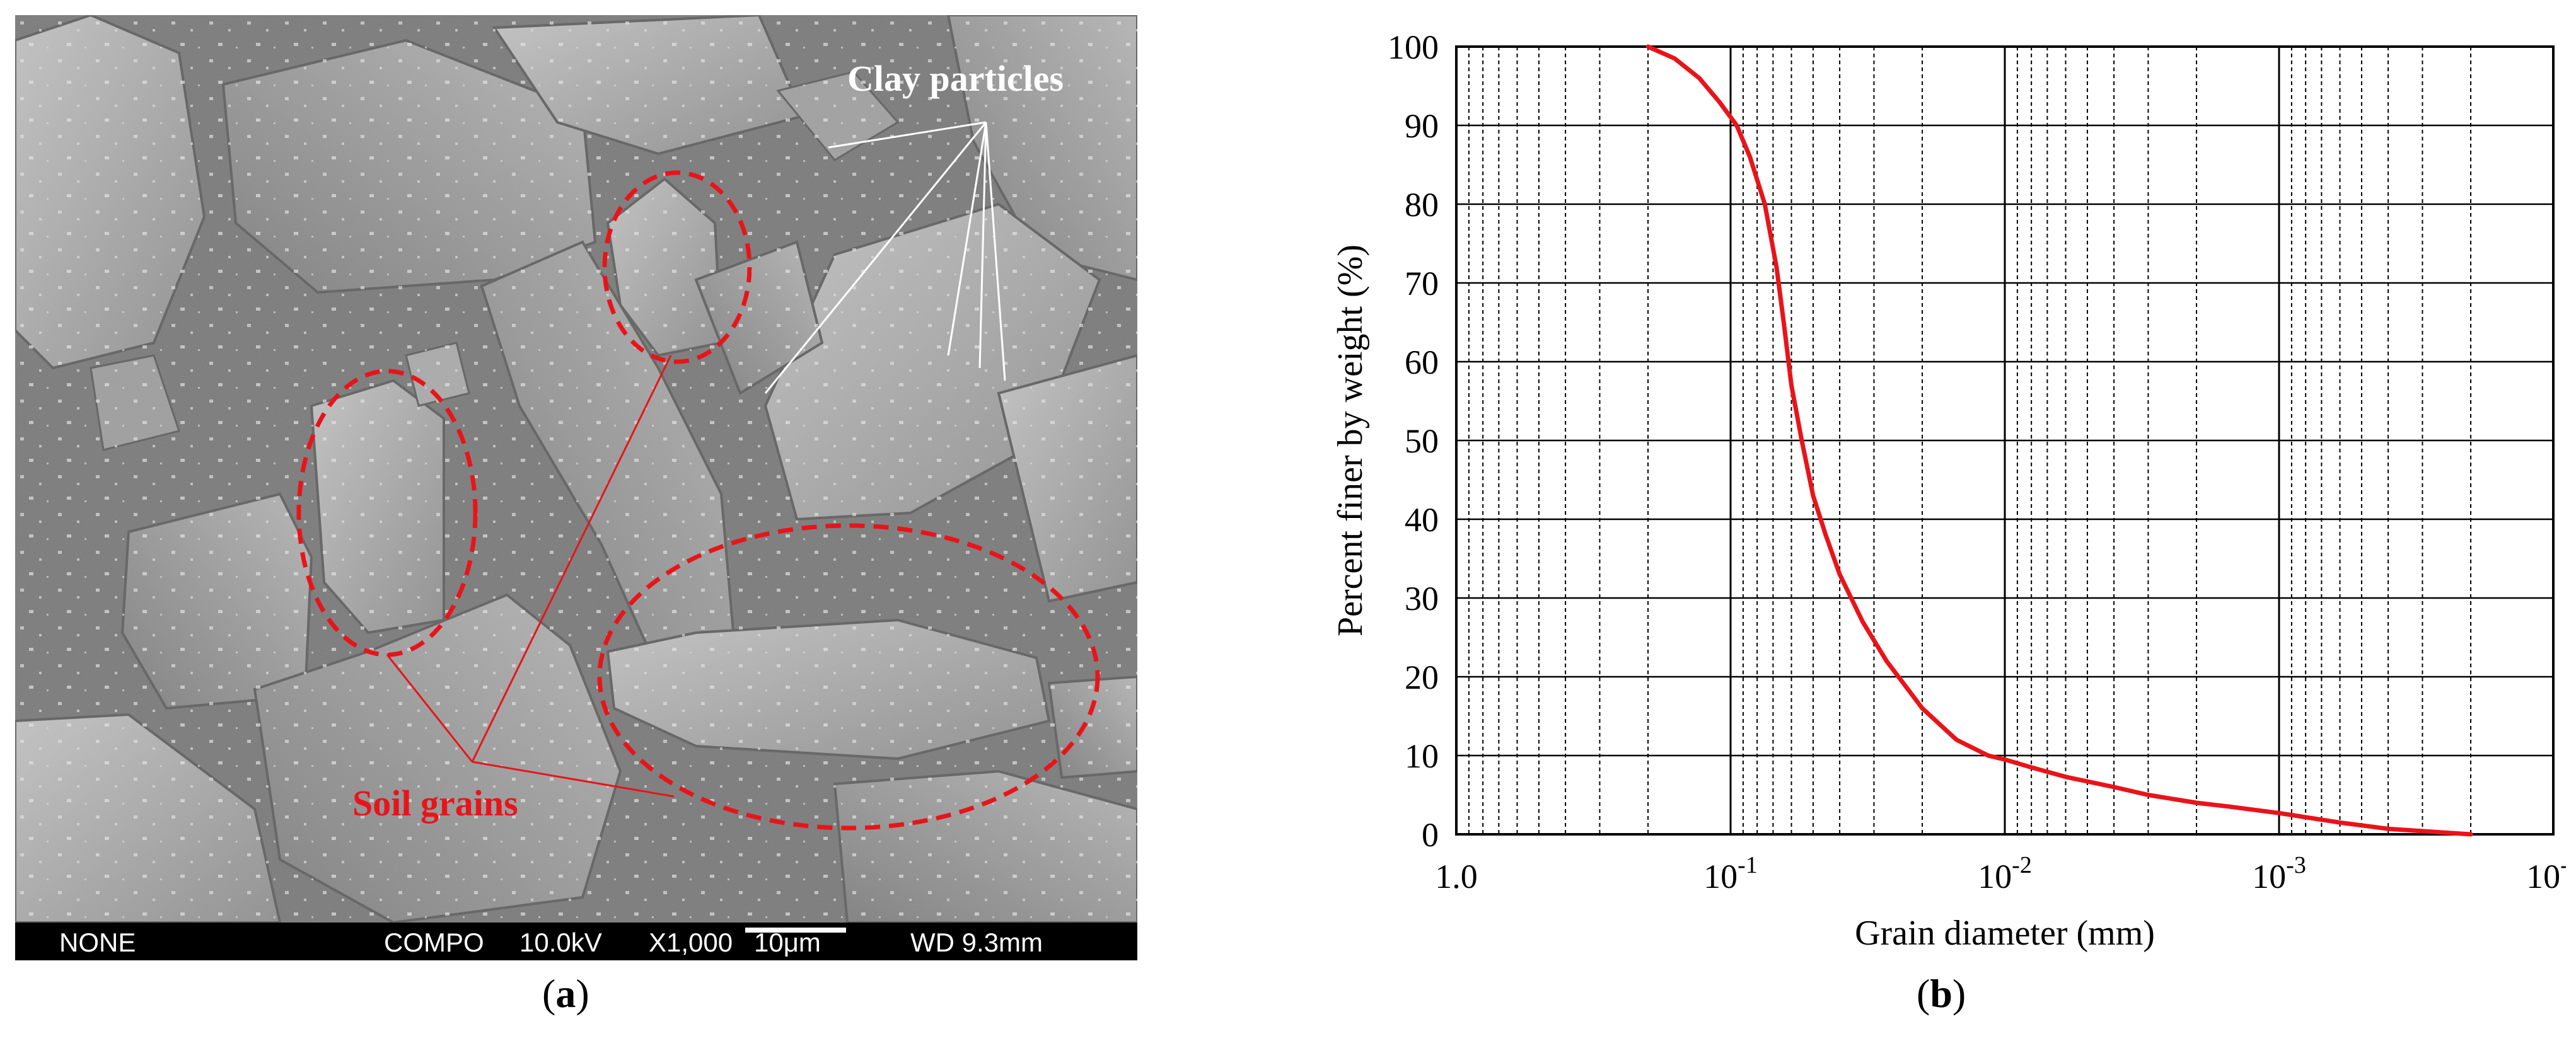 The height and width of the screenshot is (1041, 2576). I want to click on y-tick-label: 70, so click(1422, 283).